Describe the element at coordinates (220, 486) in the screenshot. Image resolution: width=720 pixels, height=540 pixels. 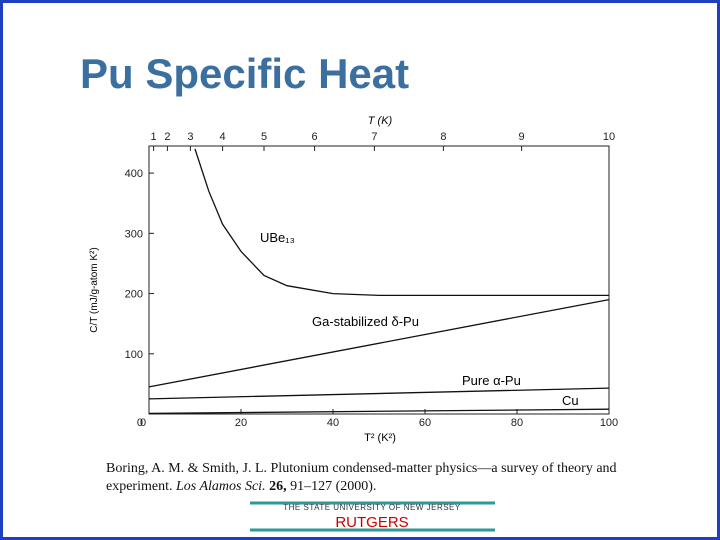
I see `citation-journal: Los Alamos Sci.` at that location.